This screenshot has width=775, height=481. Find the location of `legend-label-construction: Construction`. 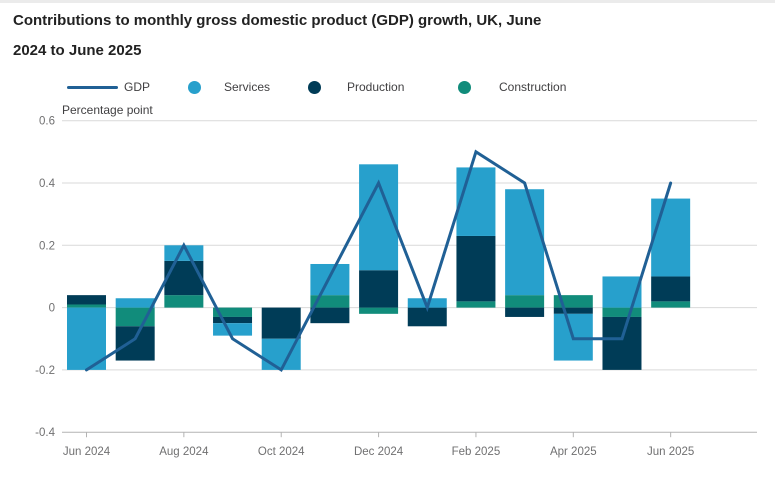

legend-label-construction: Construction is located at coordinates (533, 87).